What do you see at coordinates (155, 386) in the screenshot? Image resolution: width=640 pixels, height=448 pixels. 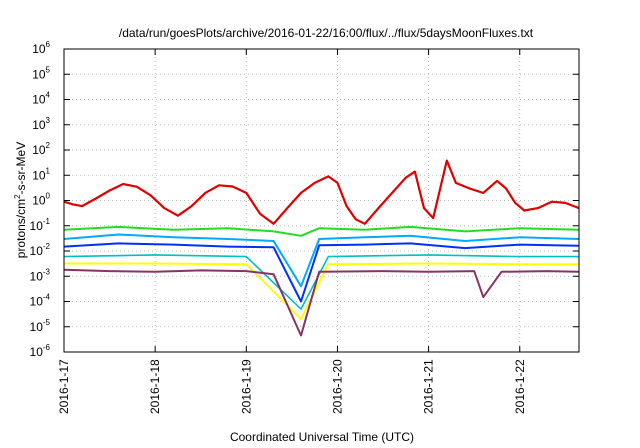 I see `x-tick-label: 2016-1-18` at bounding box center [155, 386].